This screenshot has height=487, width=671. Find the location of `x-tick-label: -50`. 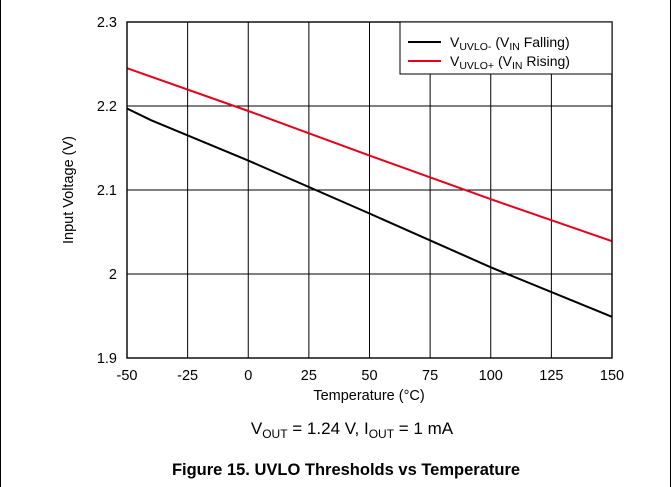

x-tick-label: -50 is located at coordinates (127, 376).